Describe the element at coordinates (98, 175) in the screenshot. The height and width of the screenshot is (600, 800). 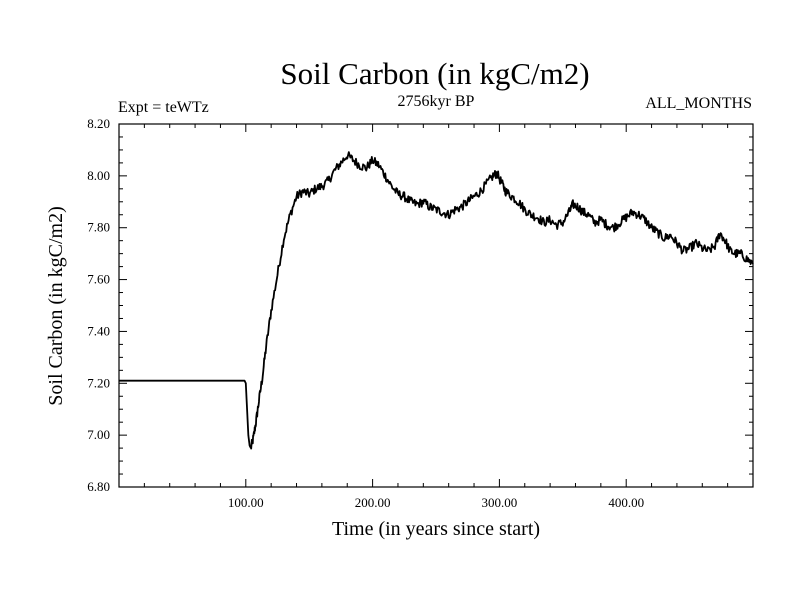
I see `y-tick-label: 8.00` at that location.